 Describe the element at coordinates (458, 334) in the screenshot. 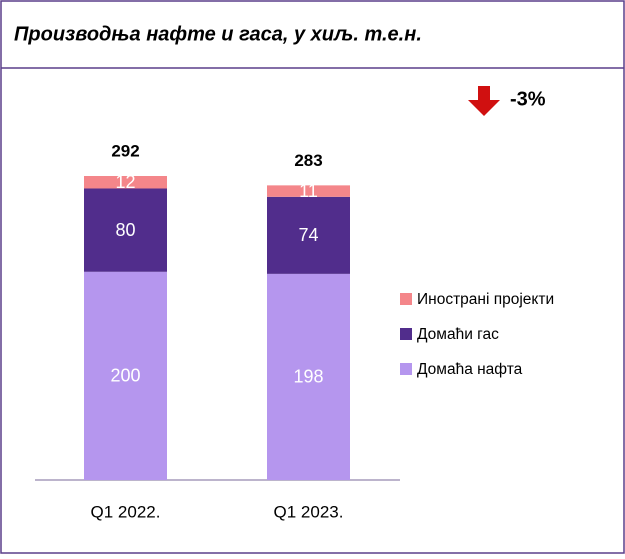

I see `legend-label: Домаћи гас` at that location.